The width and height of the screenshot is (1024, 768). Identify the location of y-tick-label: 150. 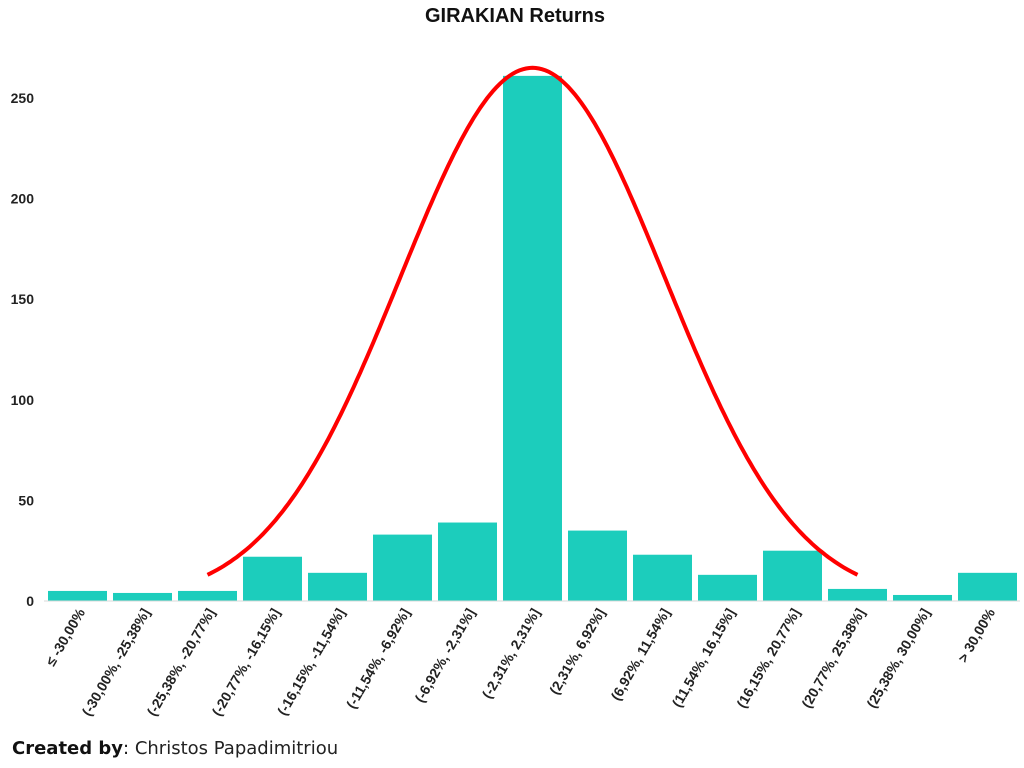
(23, 299).